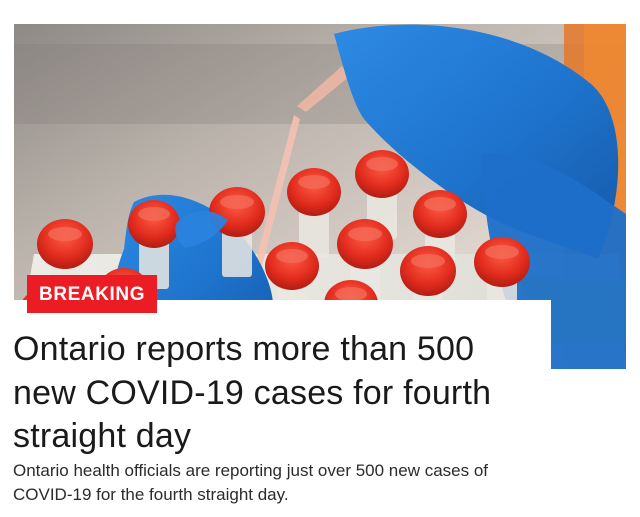 The image size is (640, 517). Describe the element at coordinates (92, 294) in the screenshot. I see `breaking-badge: BREAKING` at that location.